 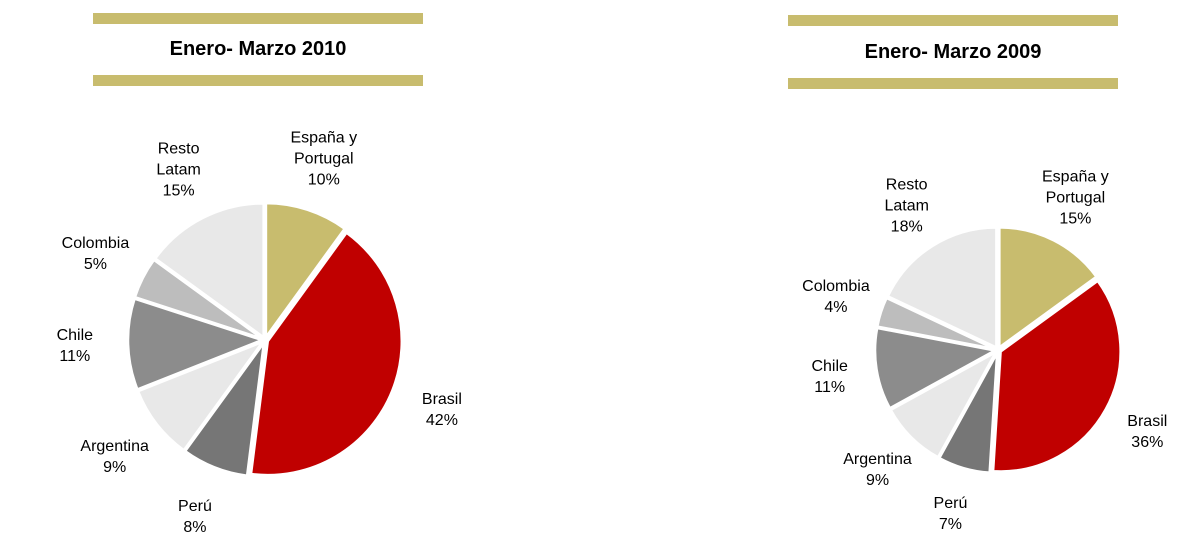 I want to click on slice-value: 42%, so click(x=441, y=421).